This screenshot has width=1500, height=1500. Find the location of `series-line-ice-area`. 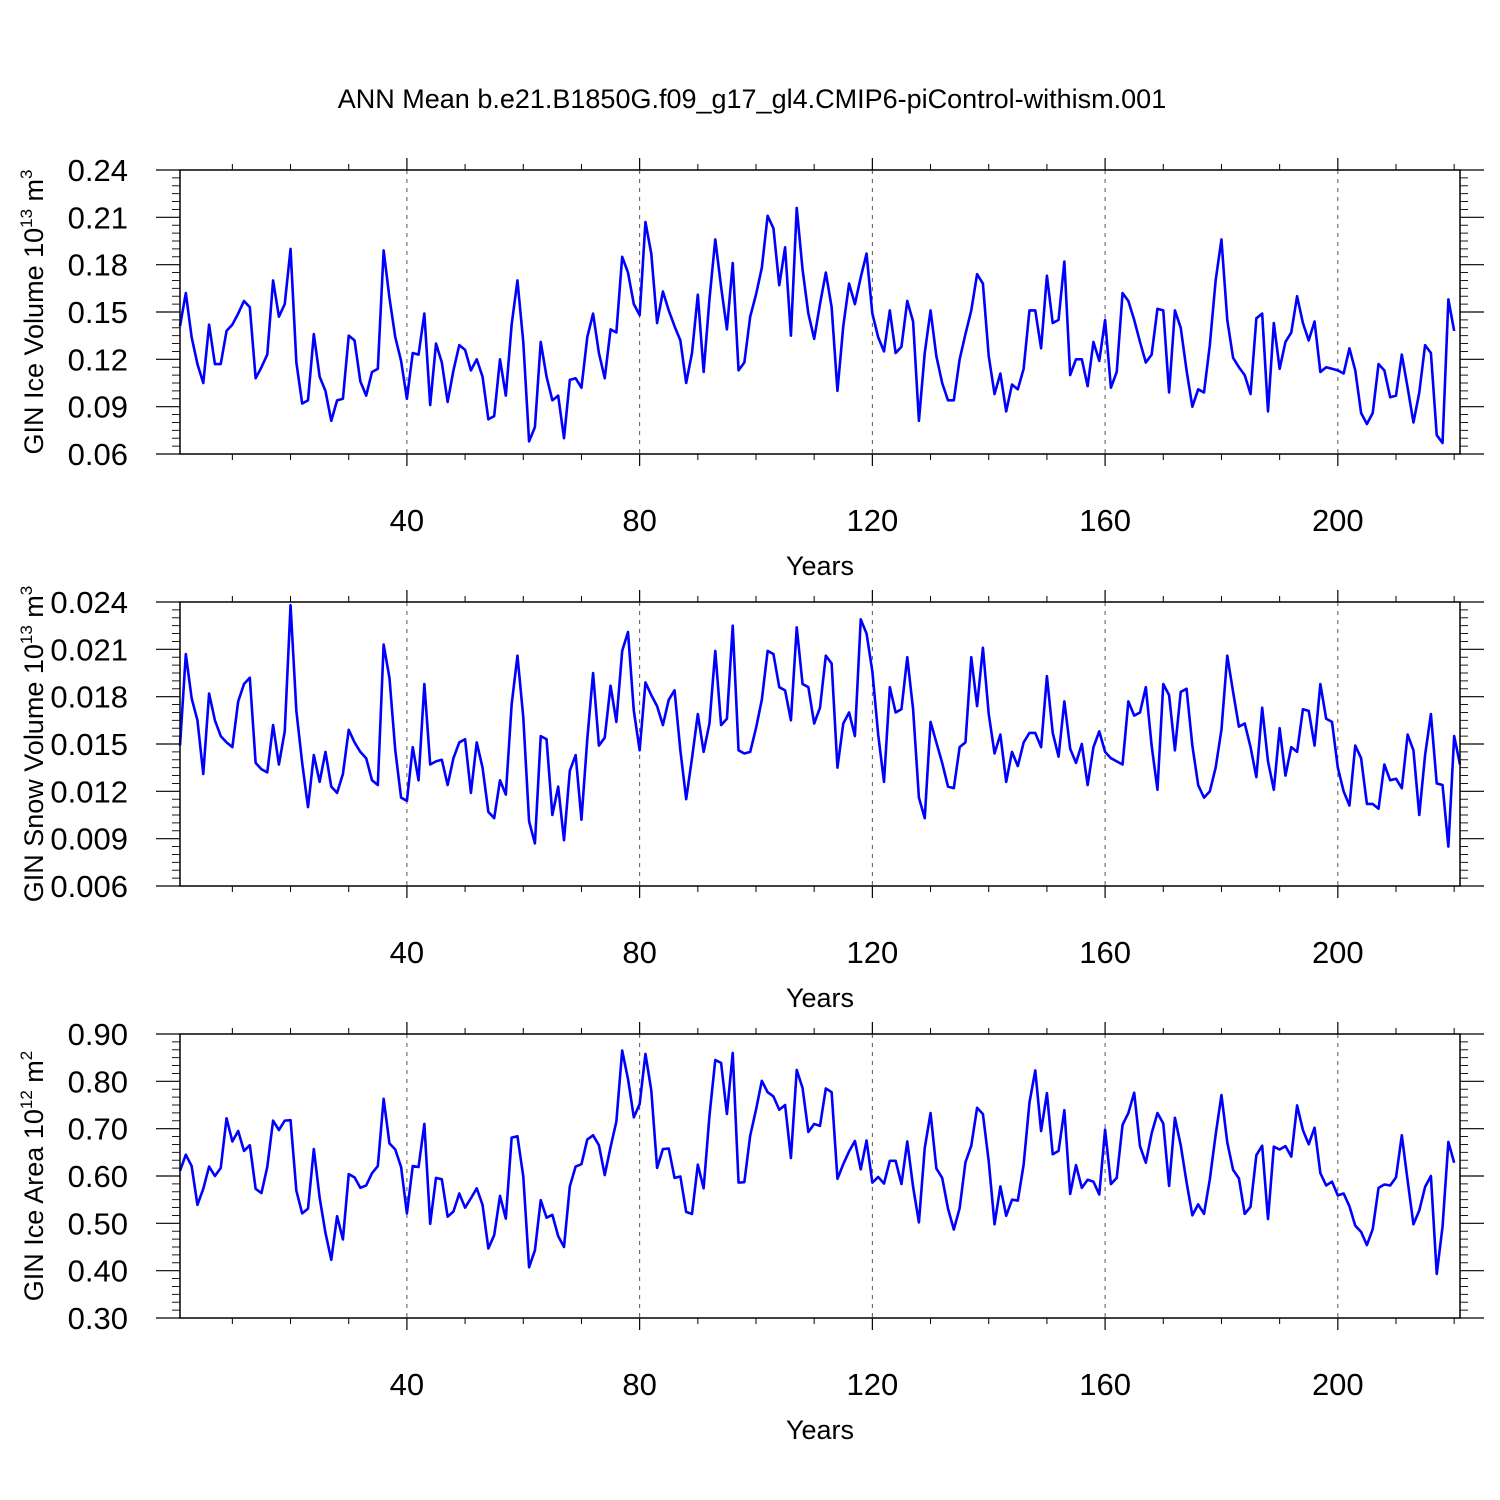

series-line-ice-area is located at coordinates (817, 1162).